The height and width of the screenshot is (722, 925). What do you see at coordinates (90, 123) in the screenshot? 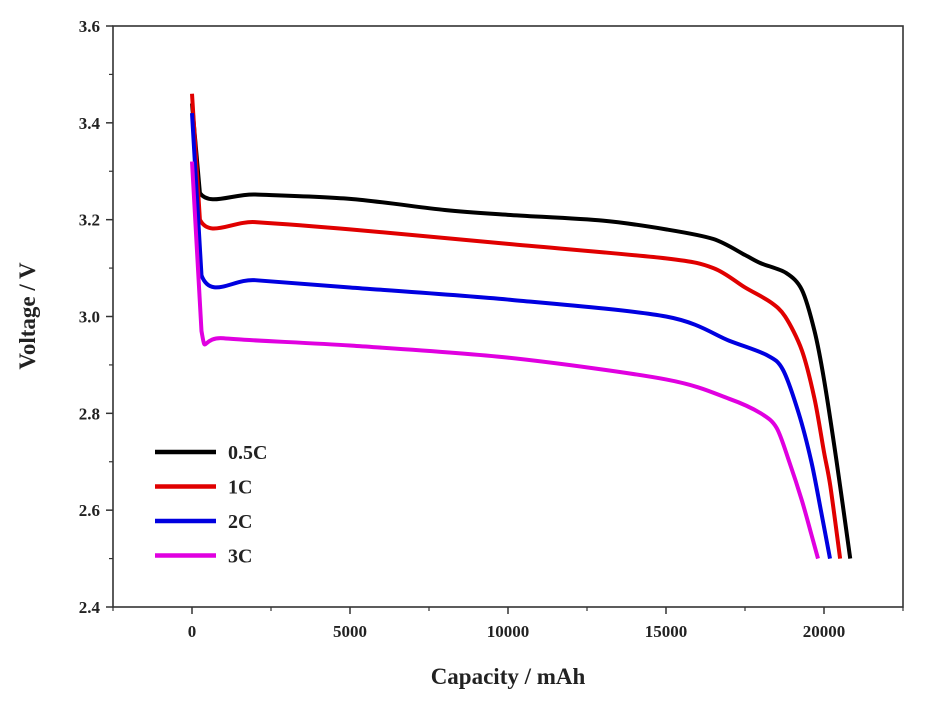
I see `y-tick-label: 3.4` at bounding box center [90, 123].